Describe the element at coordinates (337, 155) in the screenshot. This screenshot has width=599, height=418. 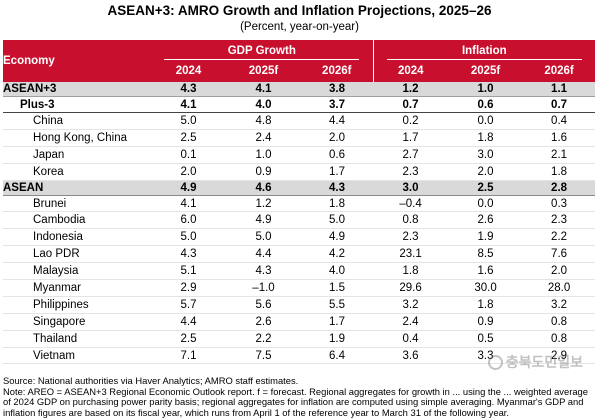
I see `gdp-value: 0.6` at that location.